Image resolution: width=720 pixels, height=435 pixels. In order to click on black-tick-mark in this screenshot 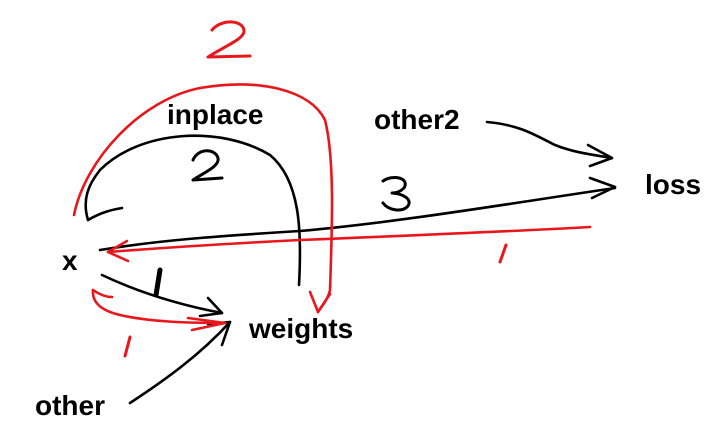, I will do `click(158, 282)`.